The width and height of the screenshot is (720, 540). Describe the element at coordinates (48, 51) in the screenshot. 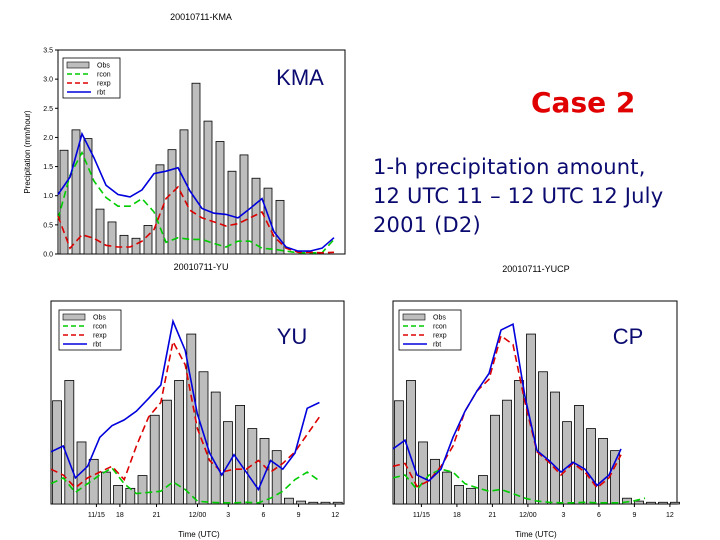

I see `y-tick-label: 3.5` at that location.